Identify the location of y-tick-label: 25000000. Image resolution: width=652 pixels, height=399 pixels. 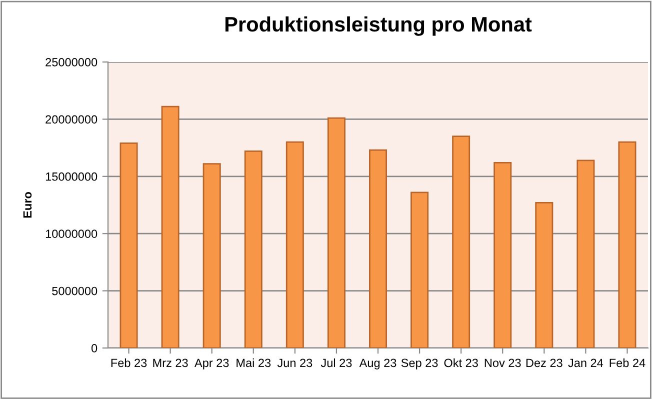
(72, 62).